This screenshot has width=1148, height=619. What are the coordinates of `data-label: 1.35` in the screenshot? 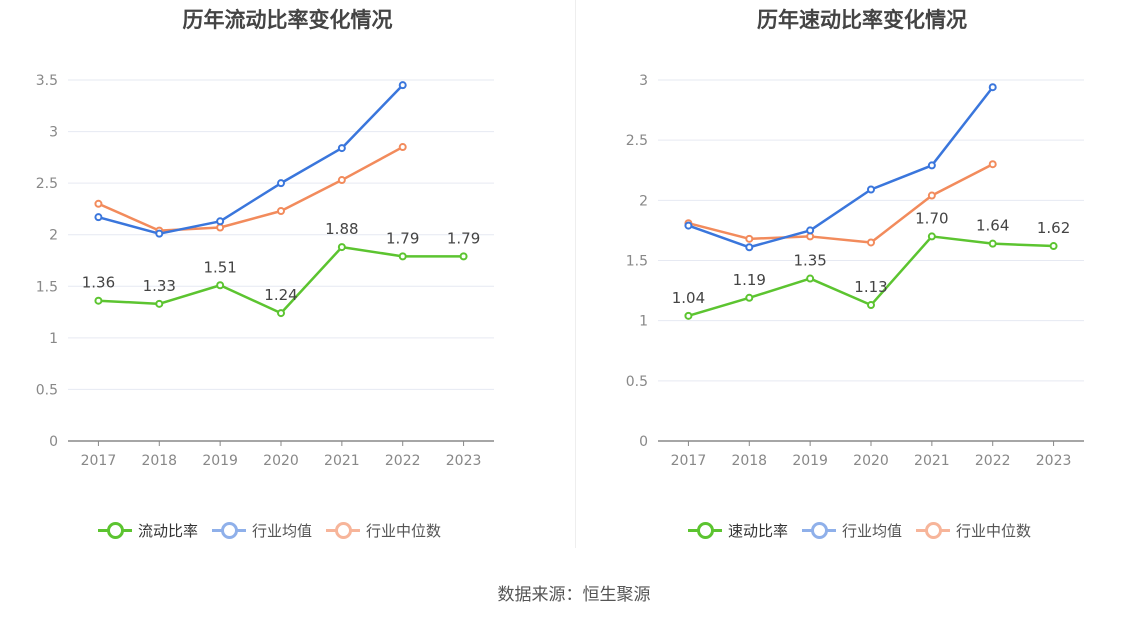 It's located at (809, 261).